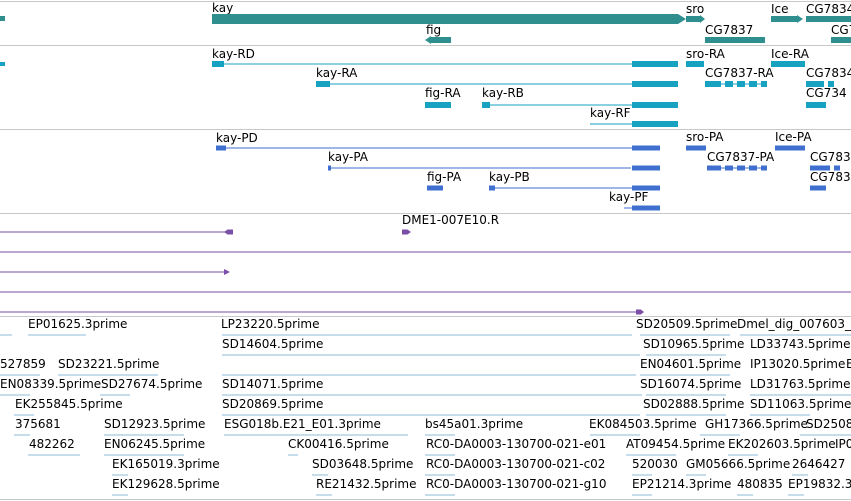 Image resolution: width=851 pixels, height=501 pixels. What do you see at coordinates (790, 148) in the screenshot?
I see `protein-ice-pa` at bounding box center [790, 148].